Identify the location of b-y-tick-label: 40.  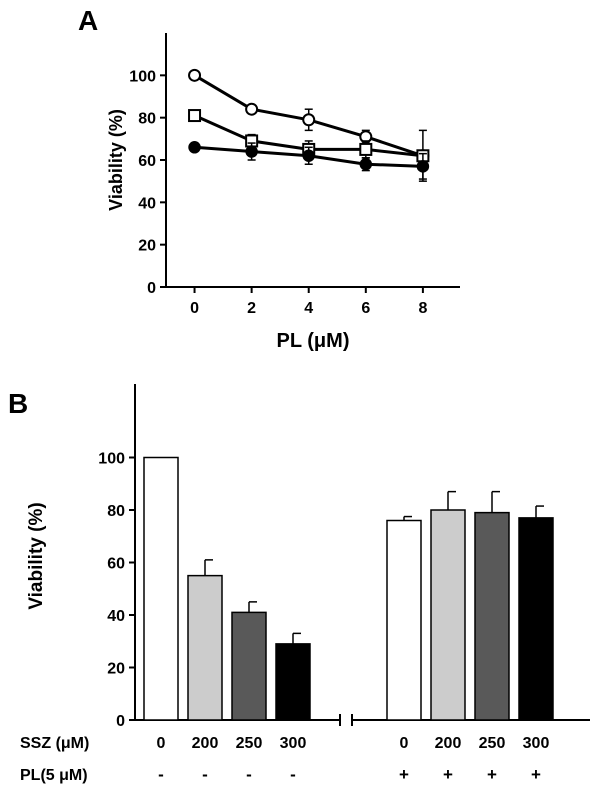
(116, 616).